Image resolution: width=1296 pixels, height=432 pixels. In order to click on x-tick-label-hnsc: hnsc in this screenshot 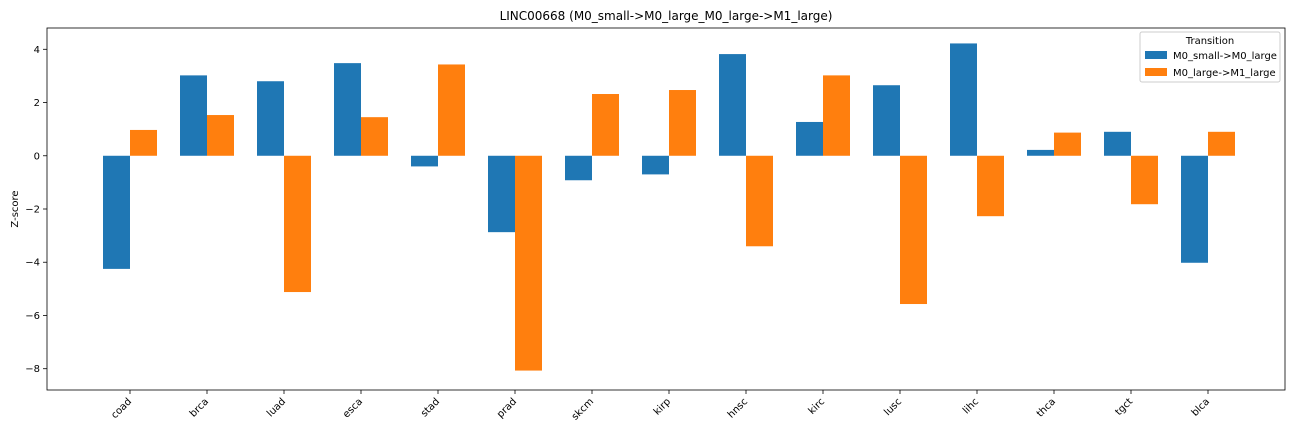, I will do `click(738, 408)`.